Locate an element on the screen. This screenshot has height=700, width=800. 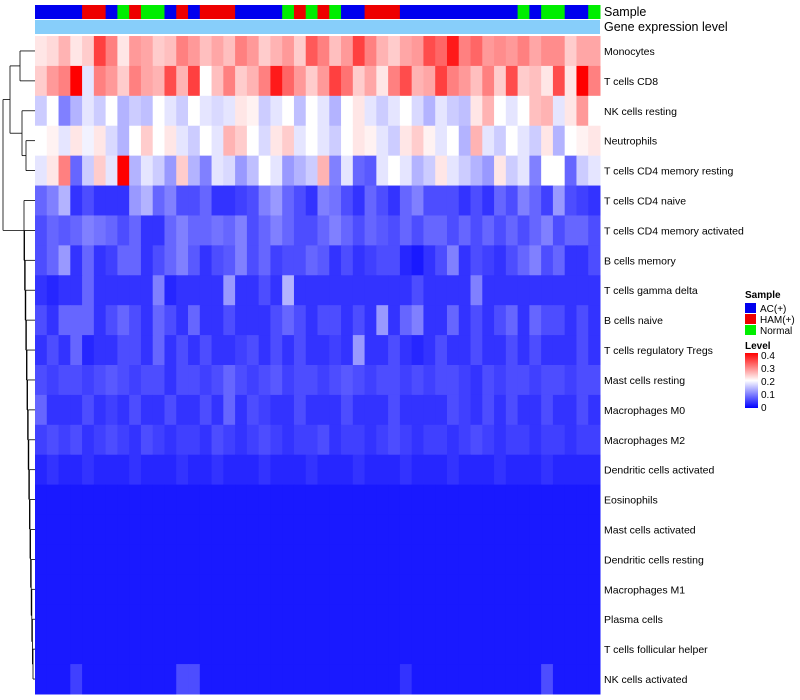
row-label: B cells naive is located at coordinates (633, 321).